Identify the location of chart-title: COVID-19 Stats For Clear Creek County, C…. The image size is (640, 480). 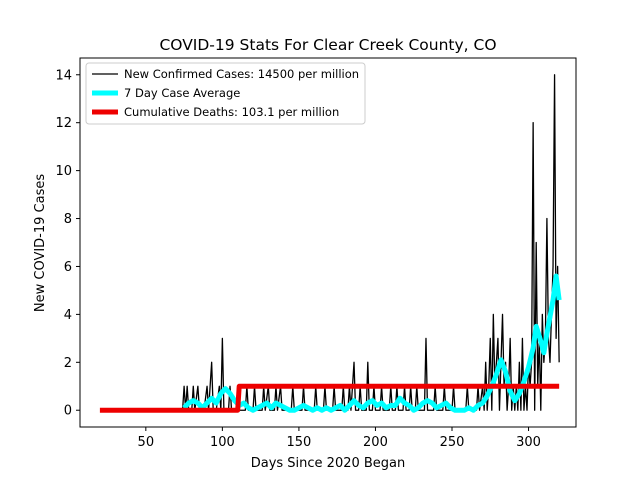
(327, 45).